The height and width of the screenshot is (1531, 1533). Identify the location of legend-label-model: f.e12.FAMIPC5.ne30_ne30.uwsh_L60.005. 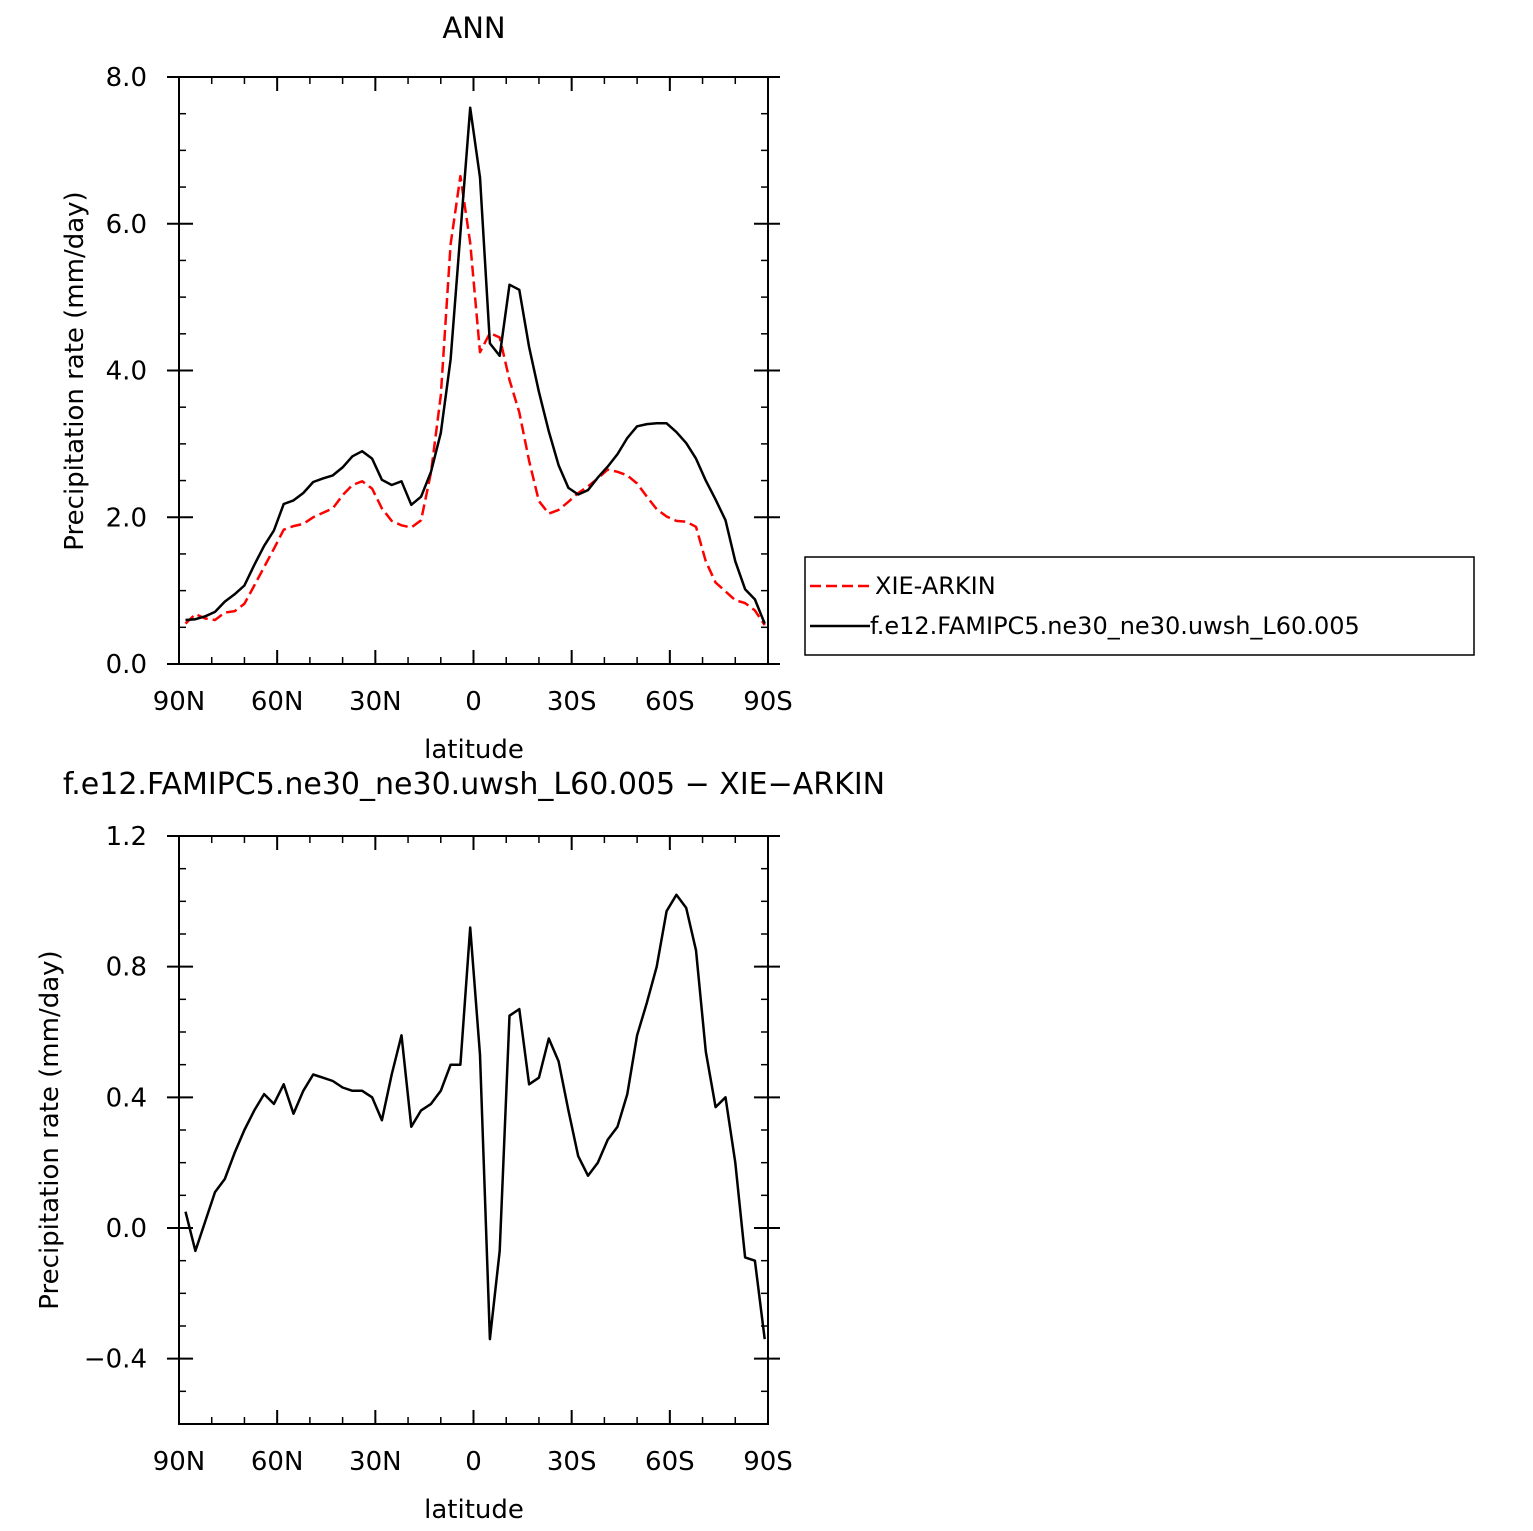
(1115, 626).